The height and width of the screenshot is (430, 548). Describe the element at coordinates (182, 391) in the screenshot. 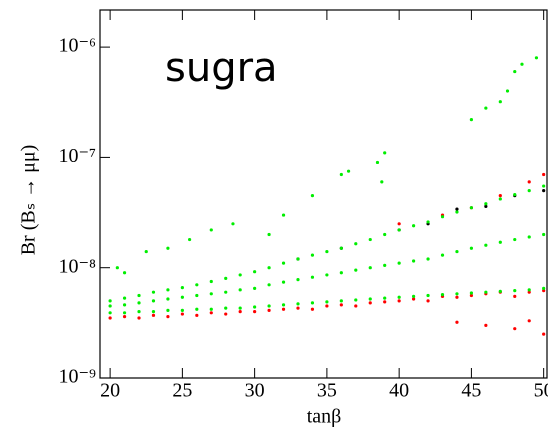

I see `x-tick-label: 25` at that location.